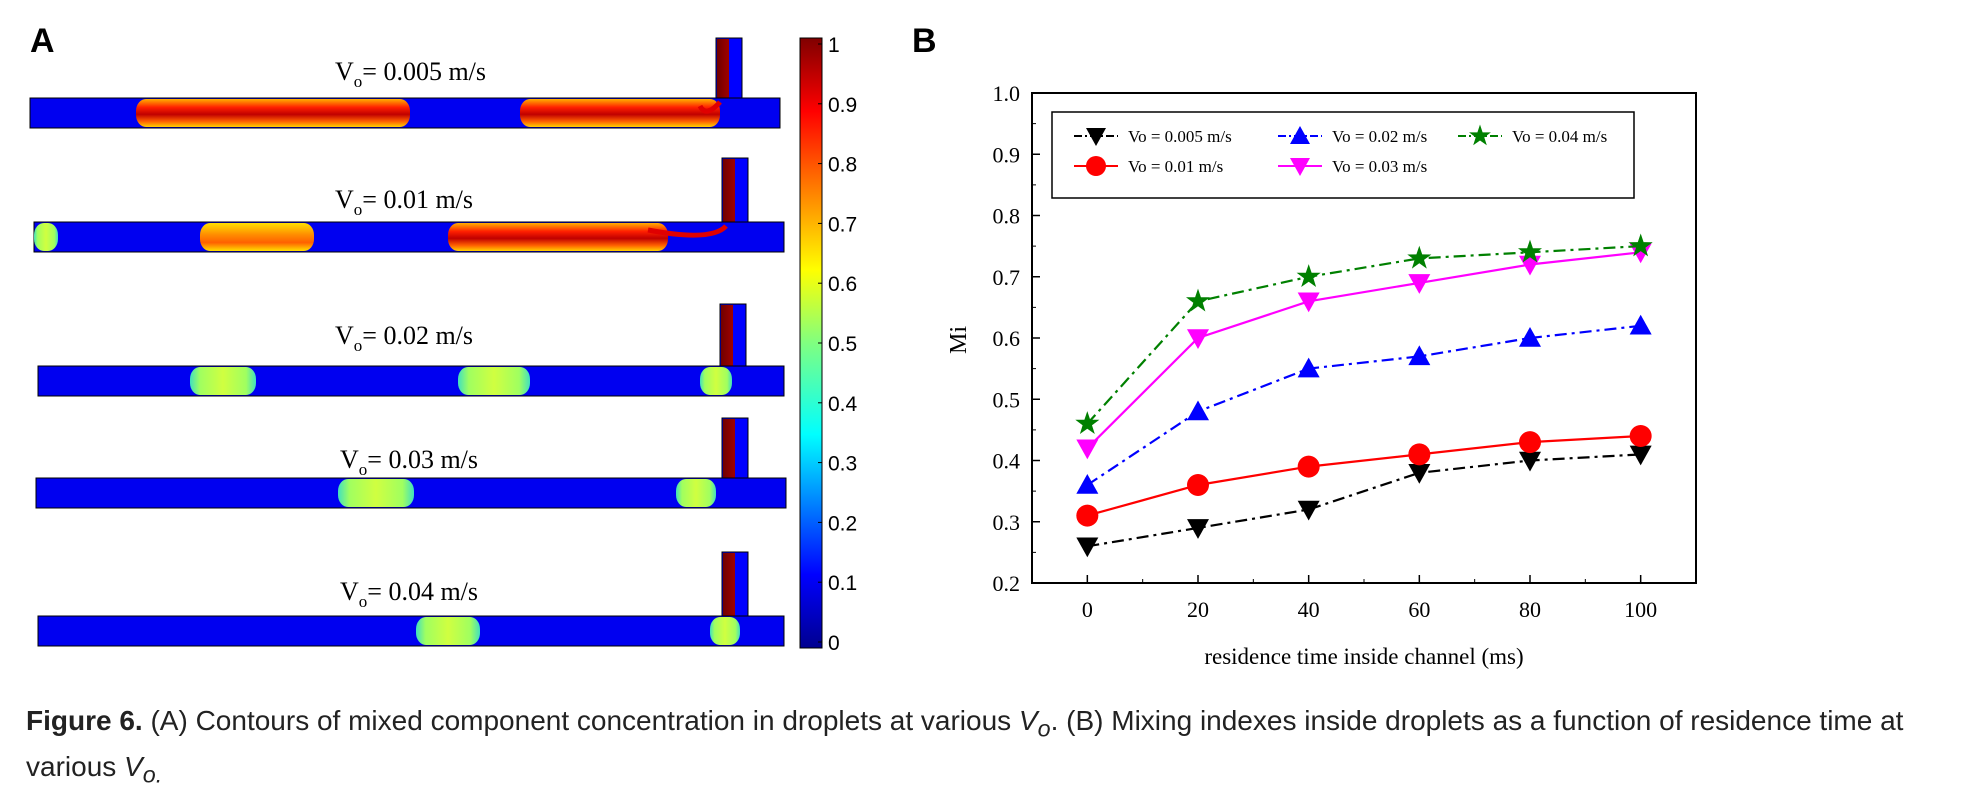 The image size is (1962, 806). What do you see at coordinates (1640, 609) in the screenshot?
I see `x-tick-label: 100` at bounding box center [1640, 609].